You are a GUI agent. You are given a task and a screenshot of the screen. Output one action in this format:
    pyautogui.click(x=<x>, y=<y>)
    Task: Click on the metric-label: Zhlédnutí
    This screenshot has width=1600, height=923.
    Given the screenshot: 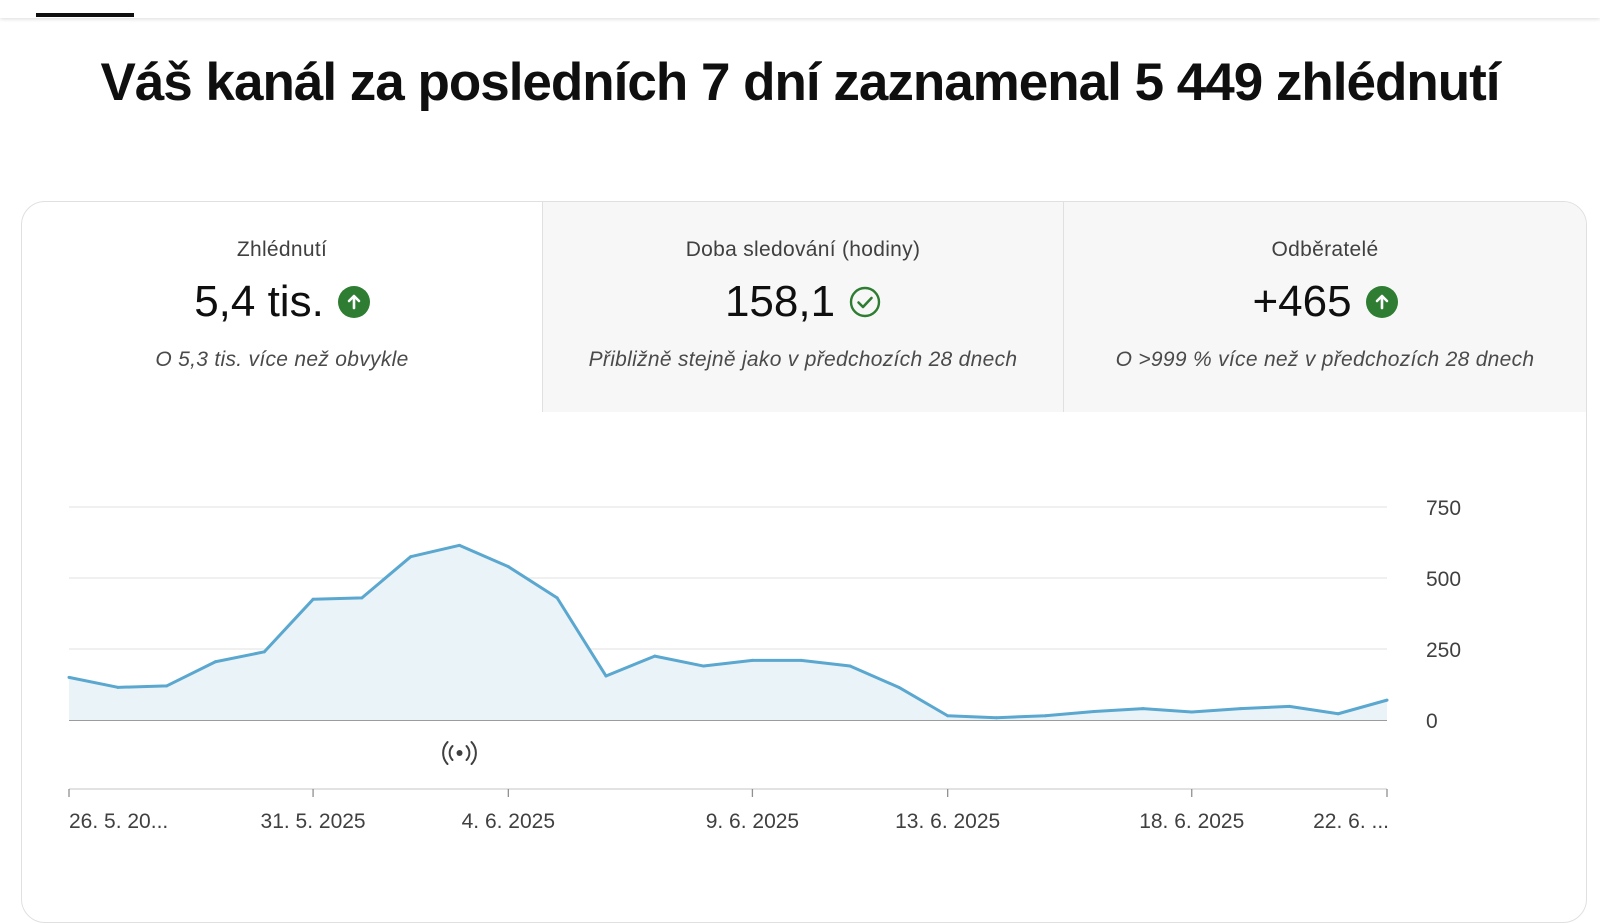 What is the action you would take?
    pyautogui.click(x=282, y=249)
    